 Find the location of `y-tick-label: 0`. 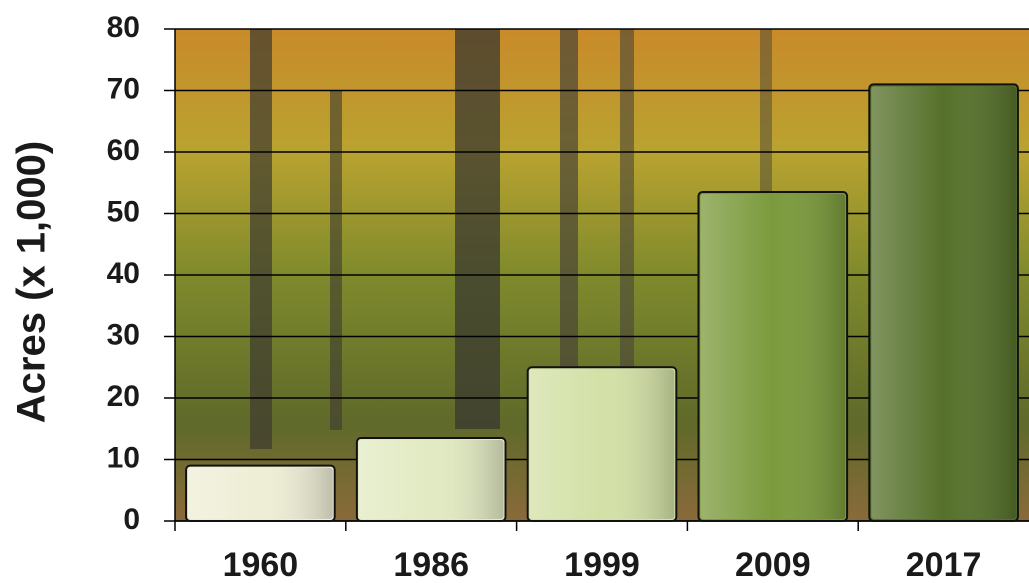

y-tick-label: 0 is located at coordinates (131, 519).